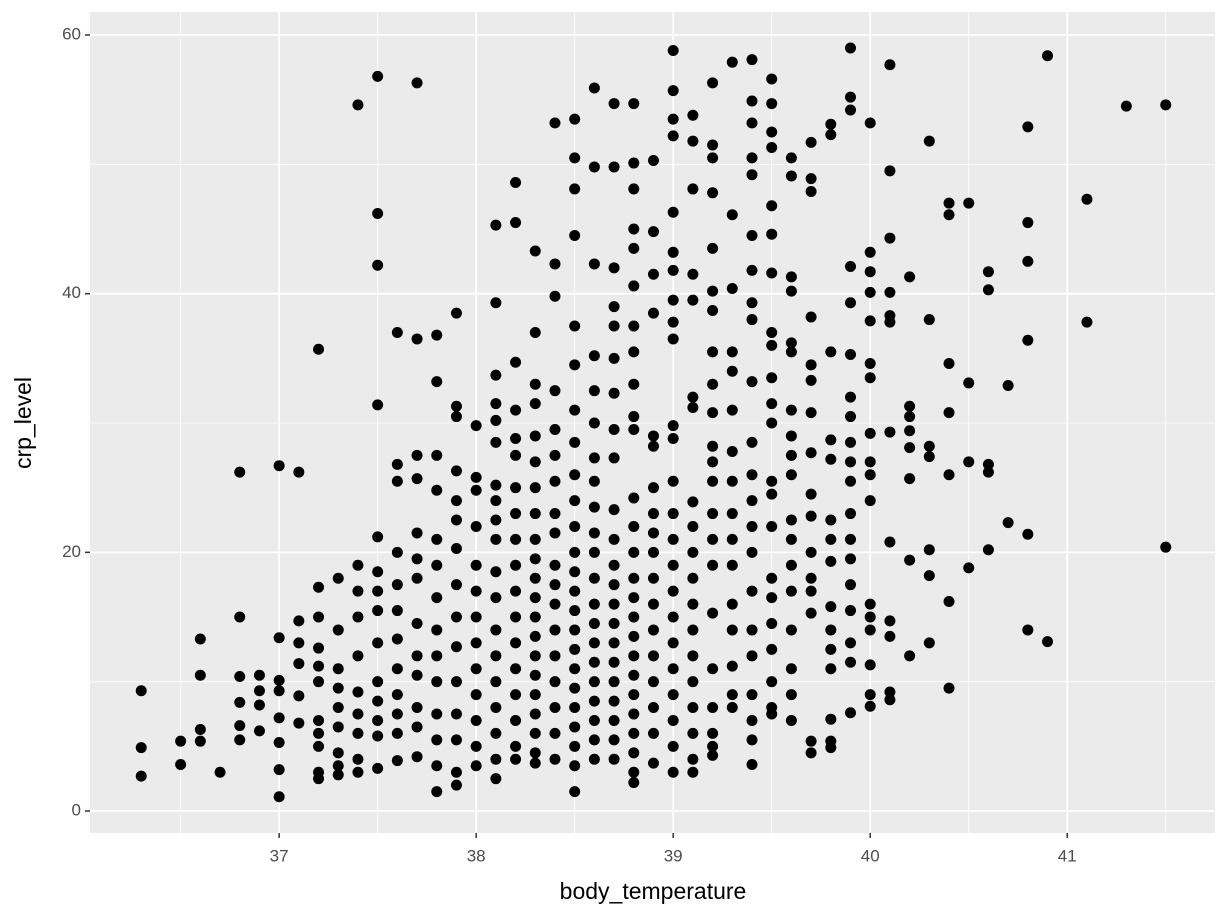  Describe the element at coordinates (673, 855) in the screenshot. I see `x-tick-label: 39` at that location.